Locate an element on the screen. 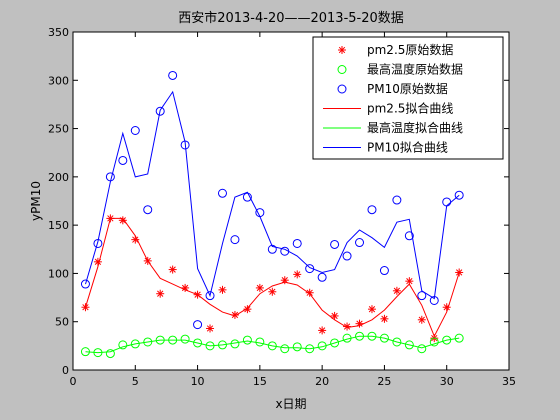  legend-entry-label: pm2.5原始数据 is located at coordinates (410, 49).